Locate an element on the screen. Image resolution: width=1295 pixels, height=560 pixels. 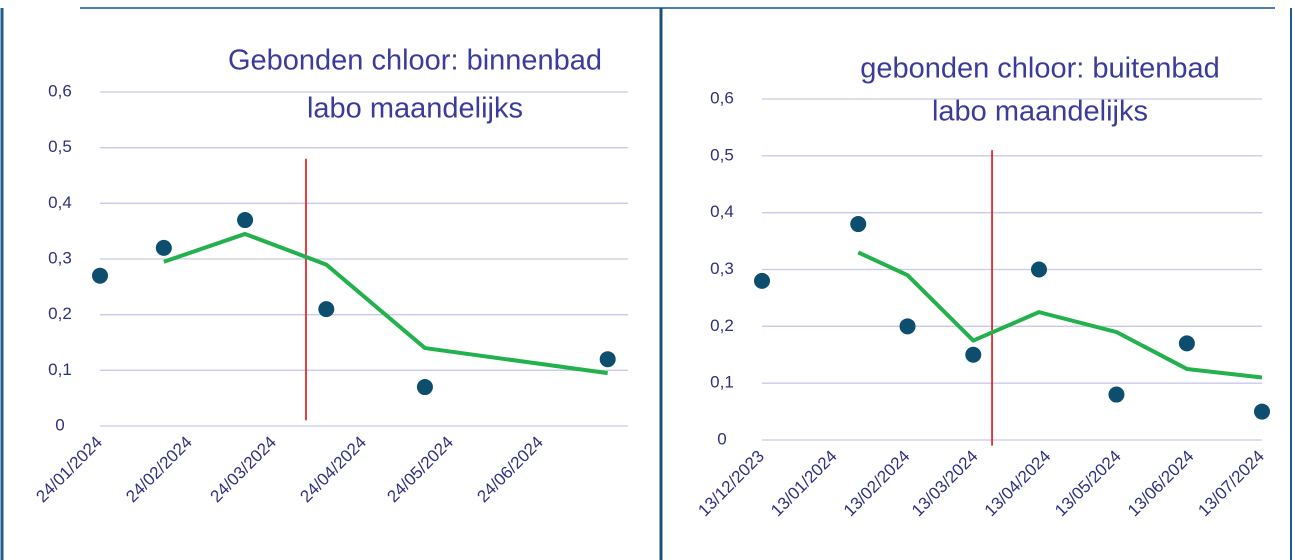
x-tick-label: 13/07/2024 is located at coordinates (1231, 484).